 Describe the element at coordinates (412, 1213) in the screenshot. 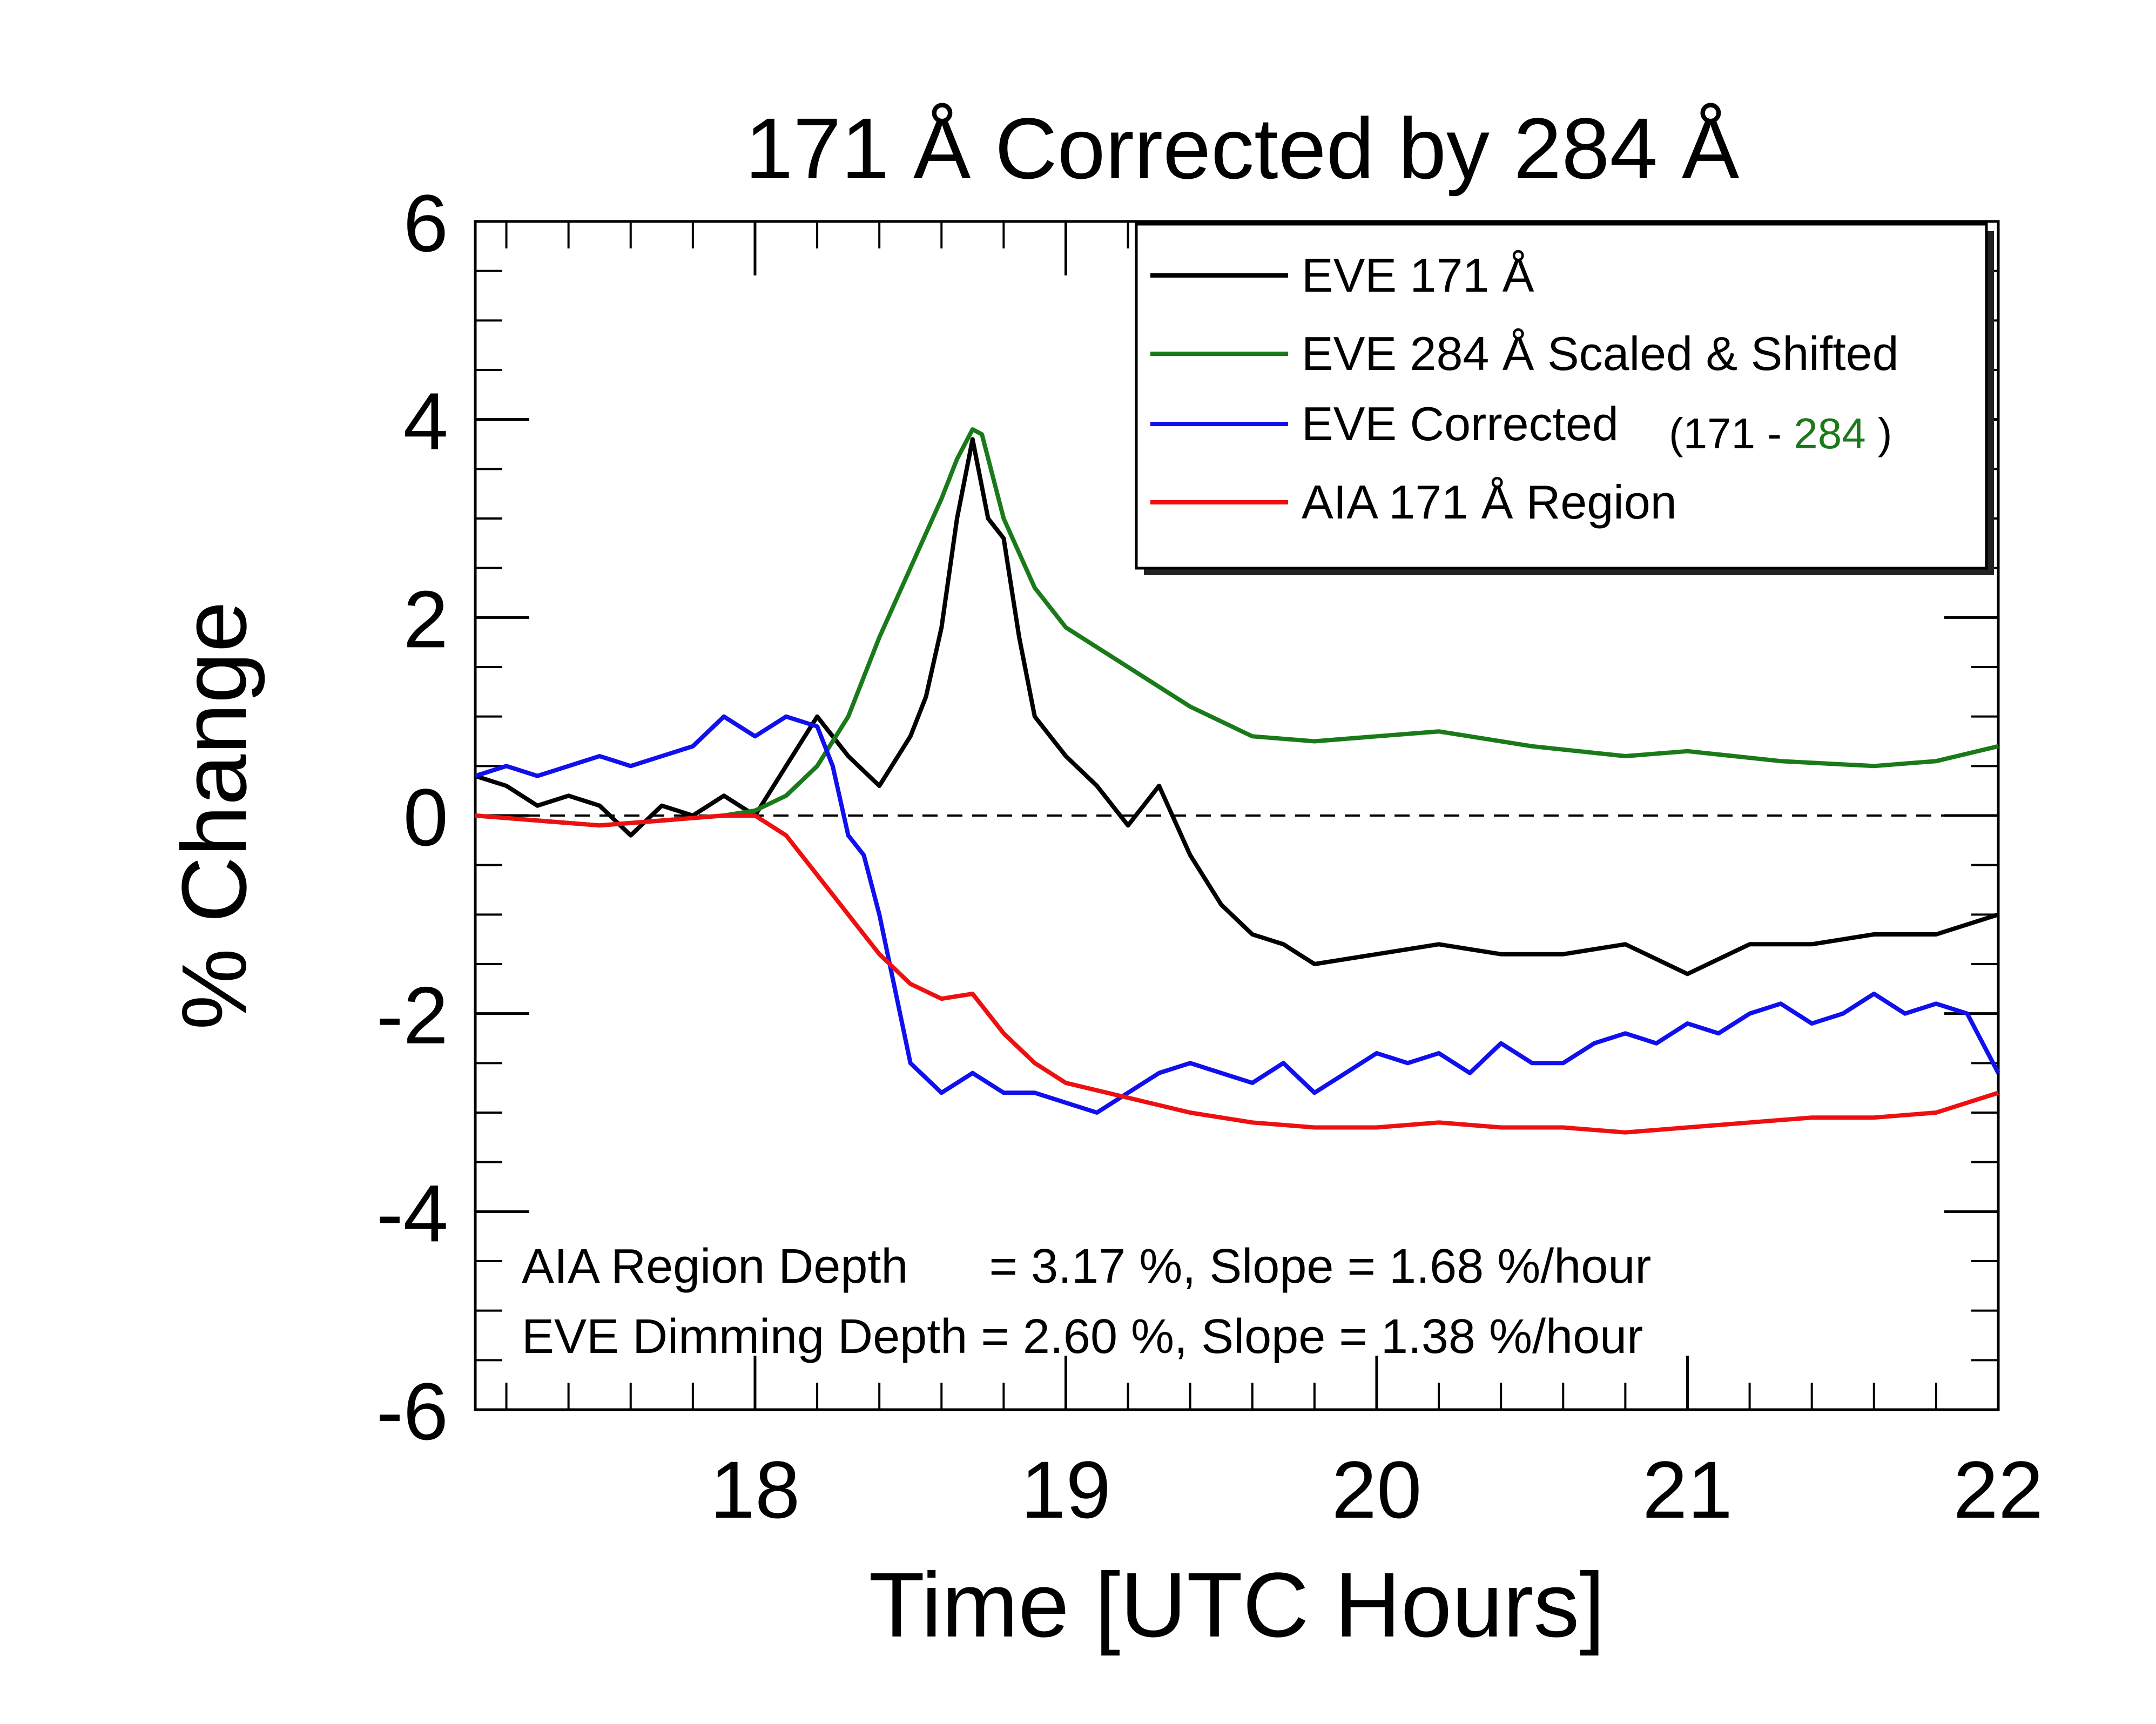

I see `y-tick-label: -4` at that location.